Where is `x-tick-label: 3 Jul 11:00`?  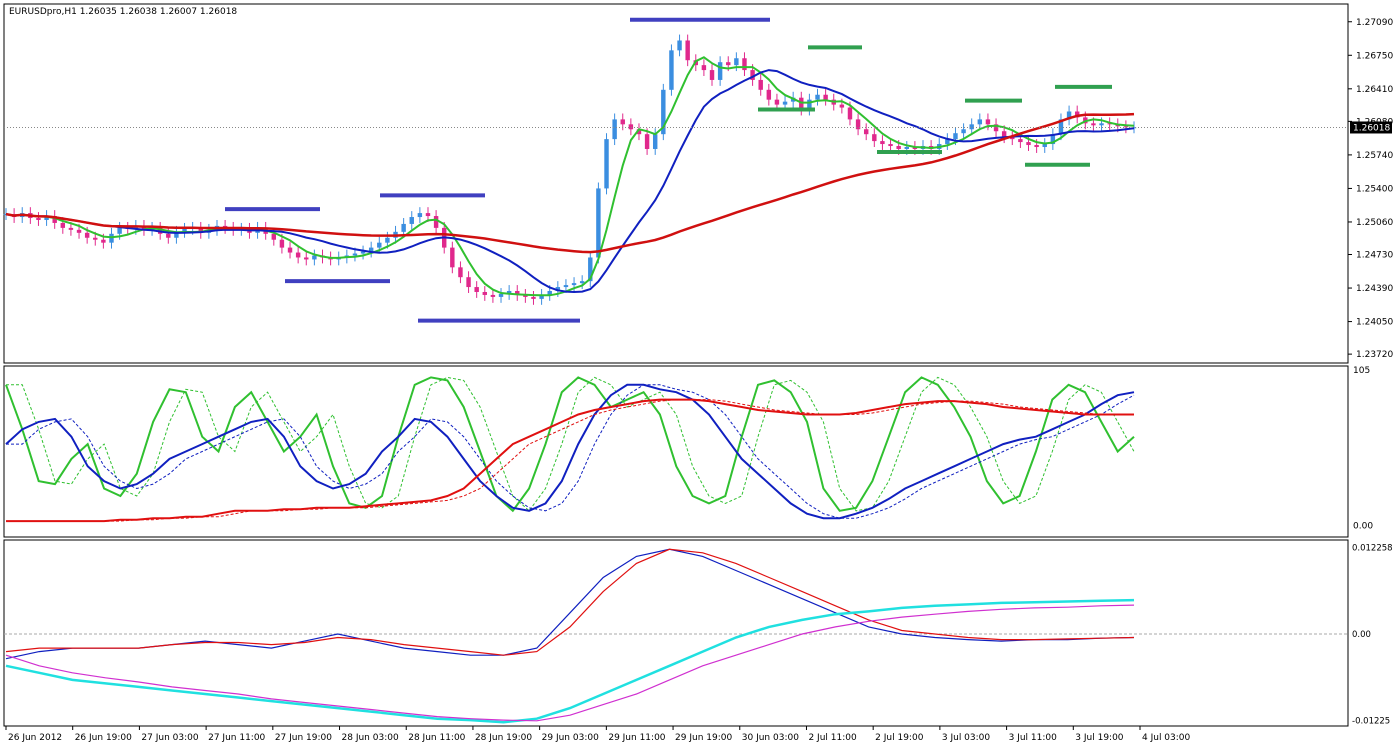
x-tick-label: 3 Jul 11:00 is located at coordinates (1033, 738).